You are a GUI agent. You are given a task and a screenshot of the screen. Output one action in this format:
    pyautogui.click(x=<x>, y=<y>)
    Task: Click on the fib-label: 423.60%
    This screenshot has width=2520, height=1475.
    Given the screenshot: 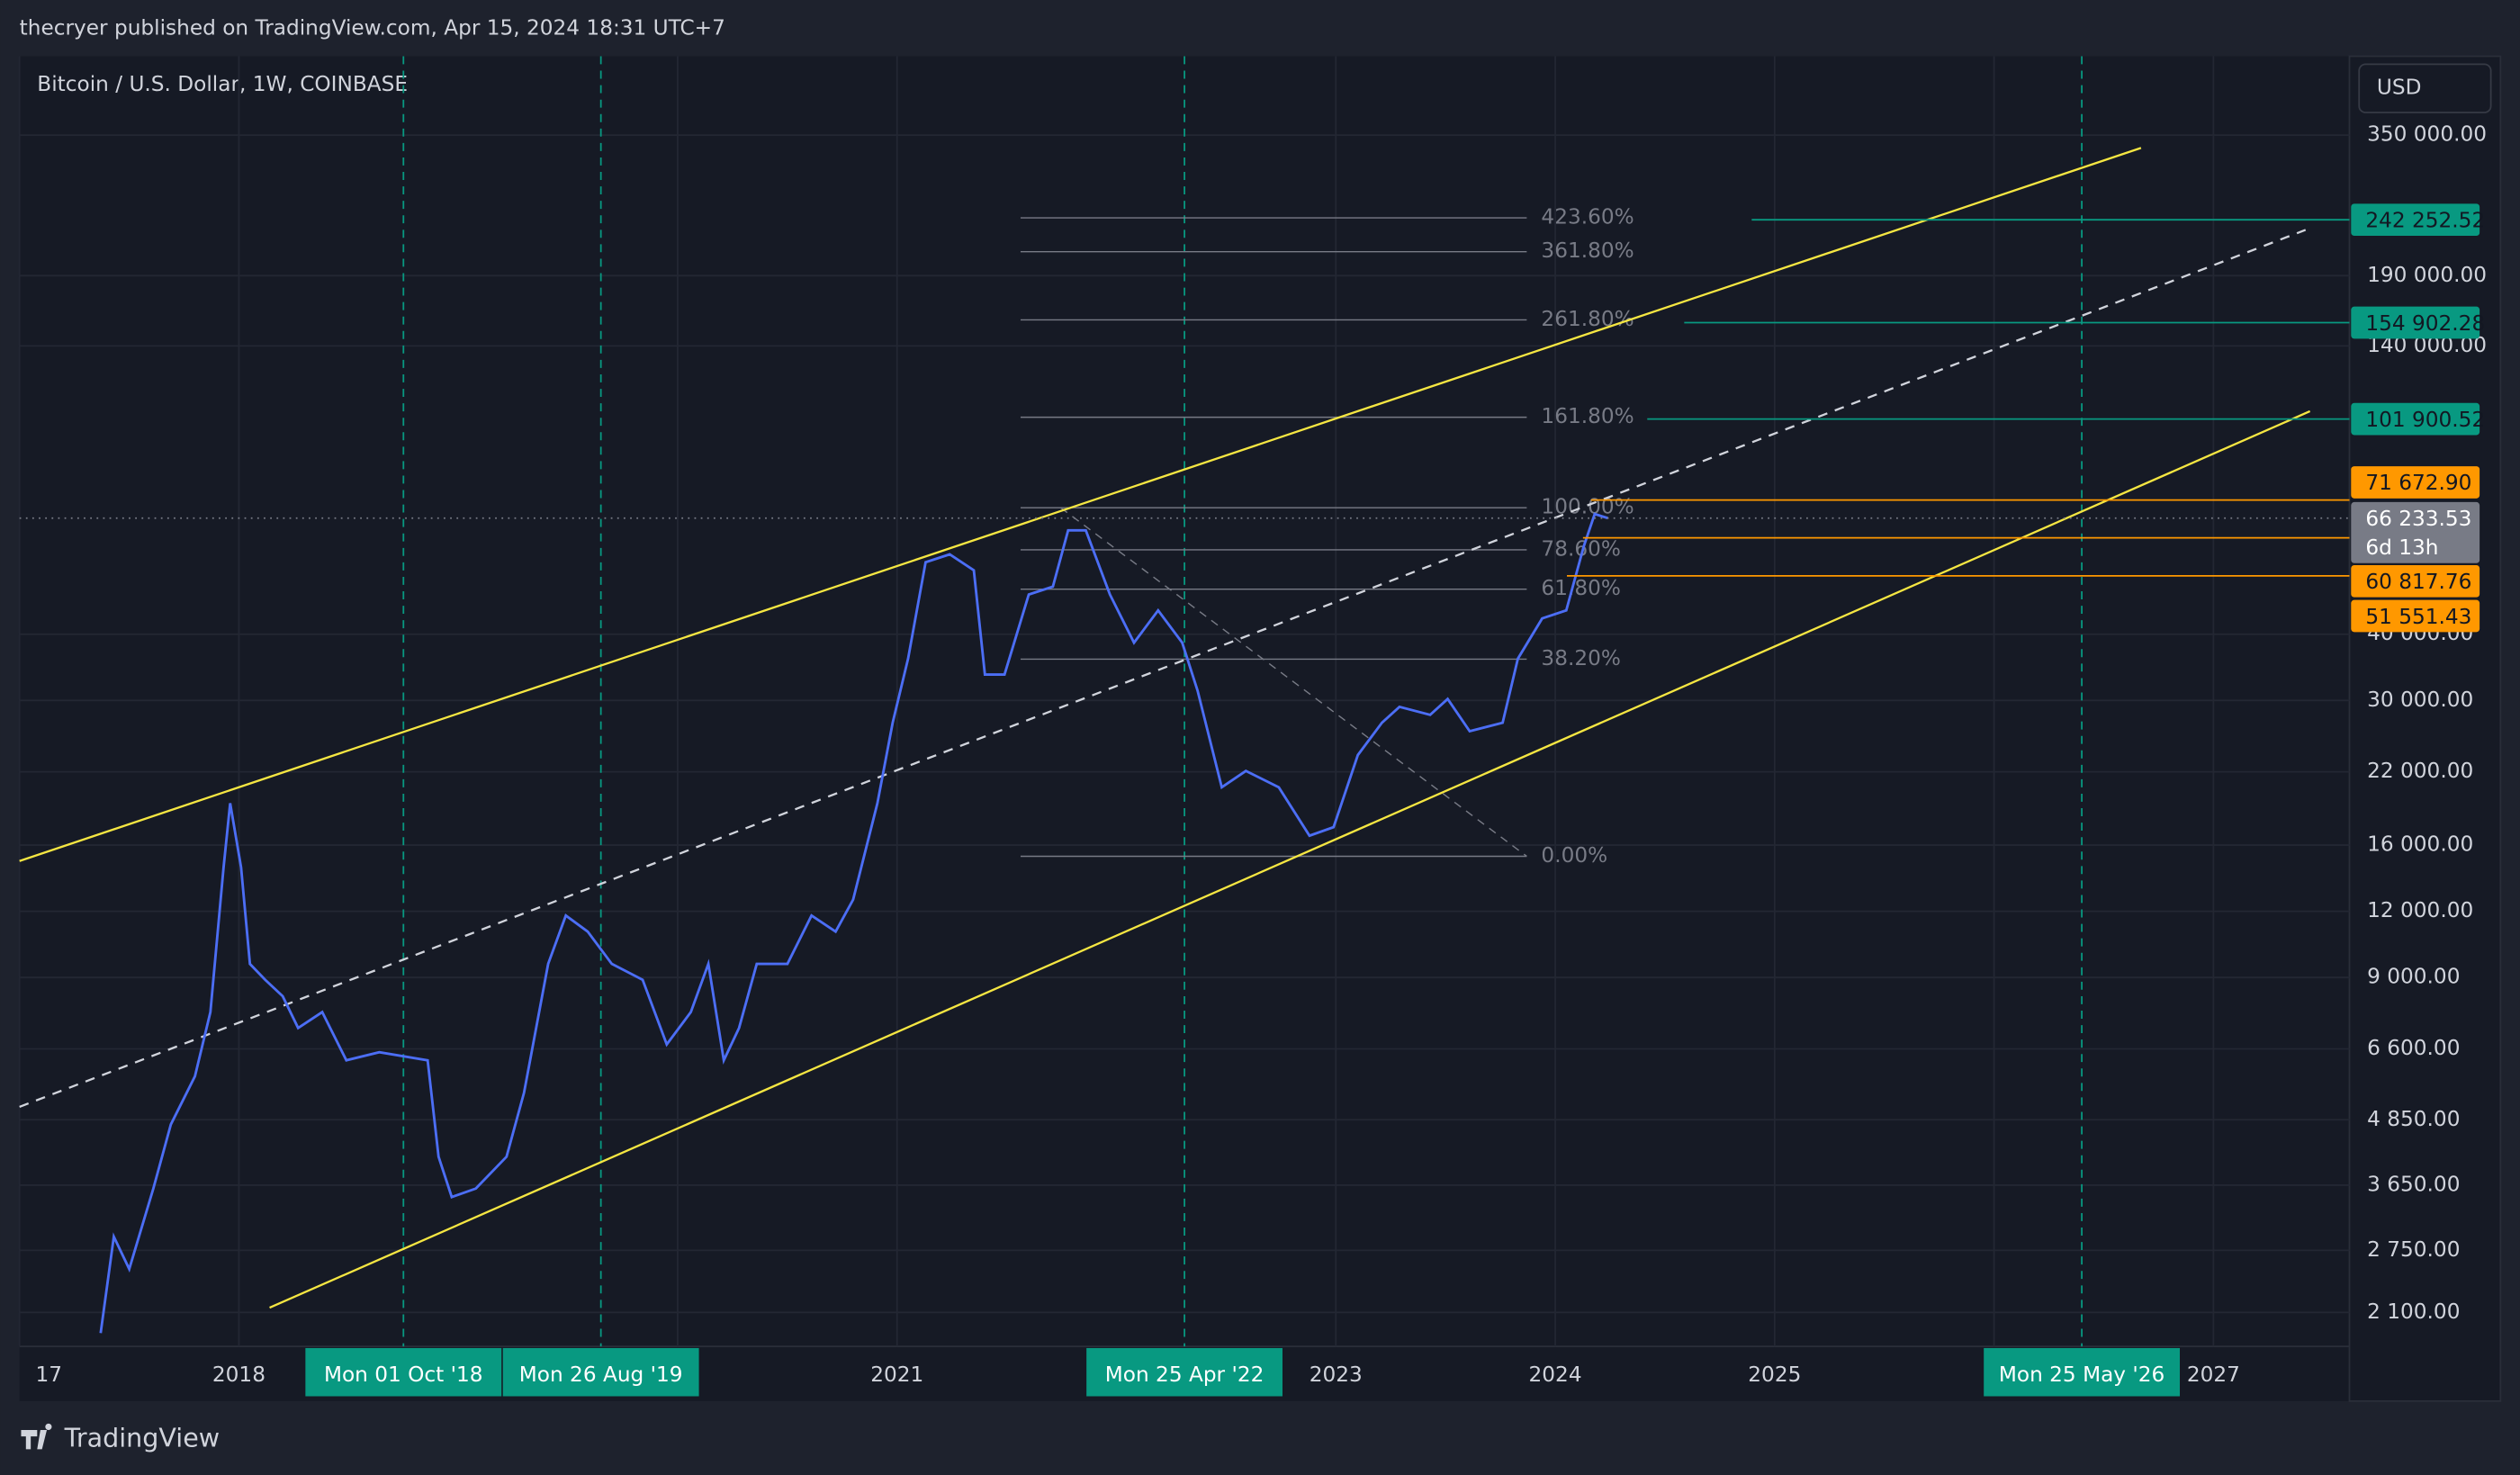 What is the action you would take?
    pyautogui.click(x=1587, y=217)
    